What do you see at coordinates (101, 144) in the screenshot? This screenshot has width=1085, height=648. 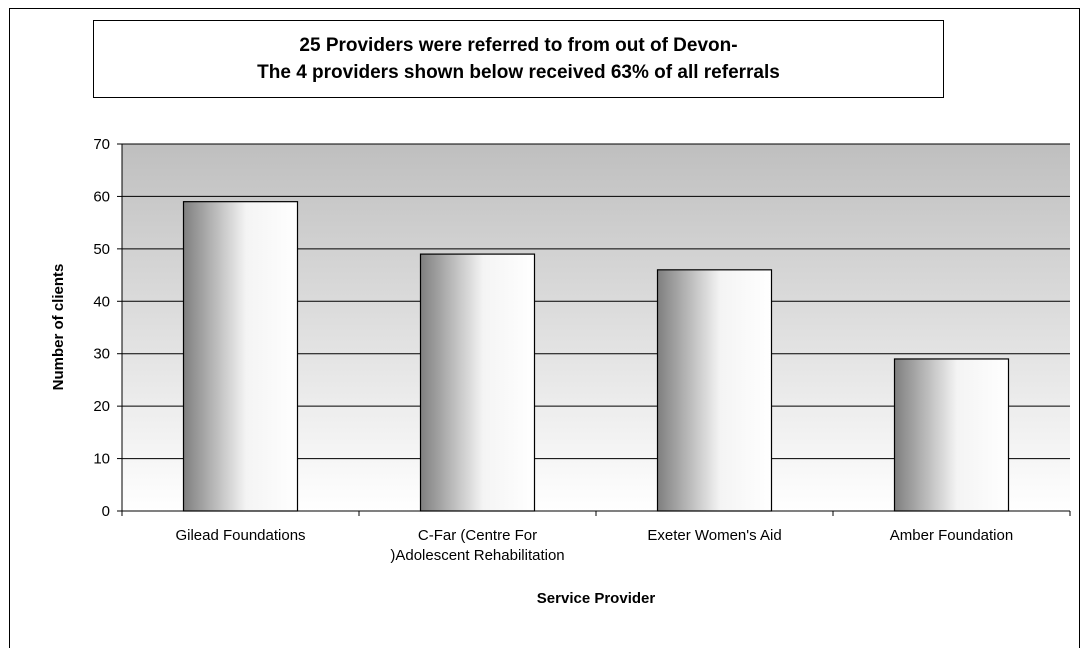 I see `y-tick-label: 70` at bounding box center [101, 144].